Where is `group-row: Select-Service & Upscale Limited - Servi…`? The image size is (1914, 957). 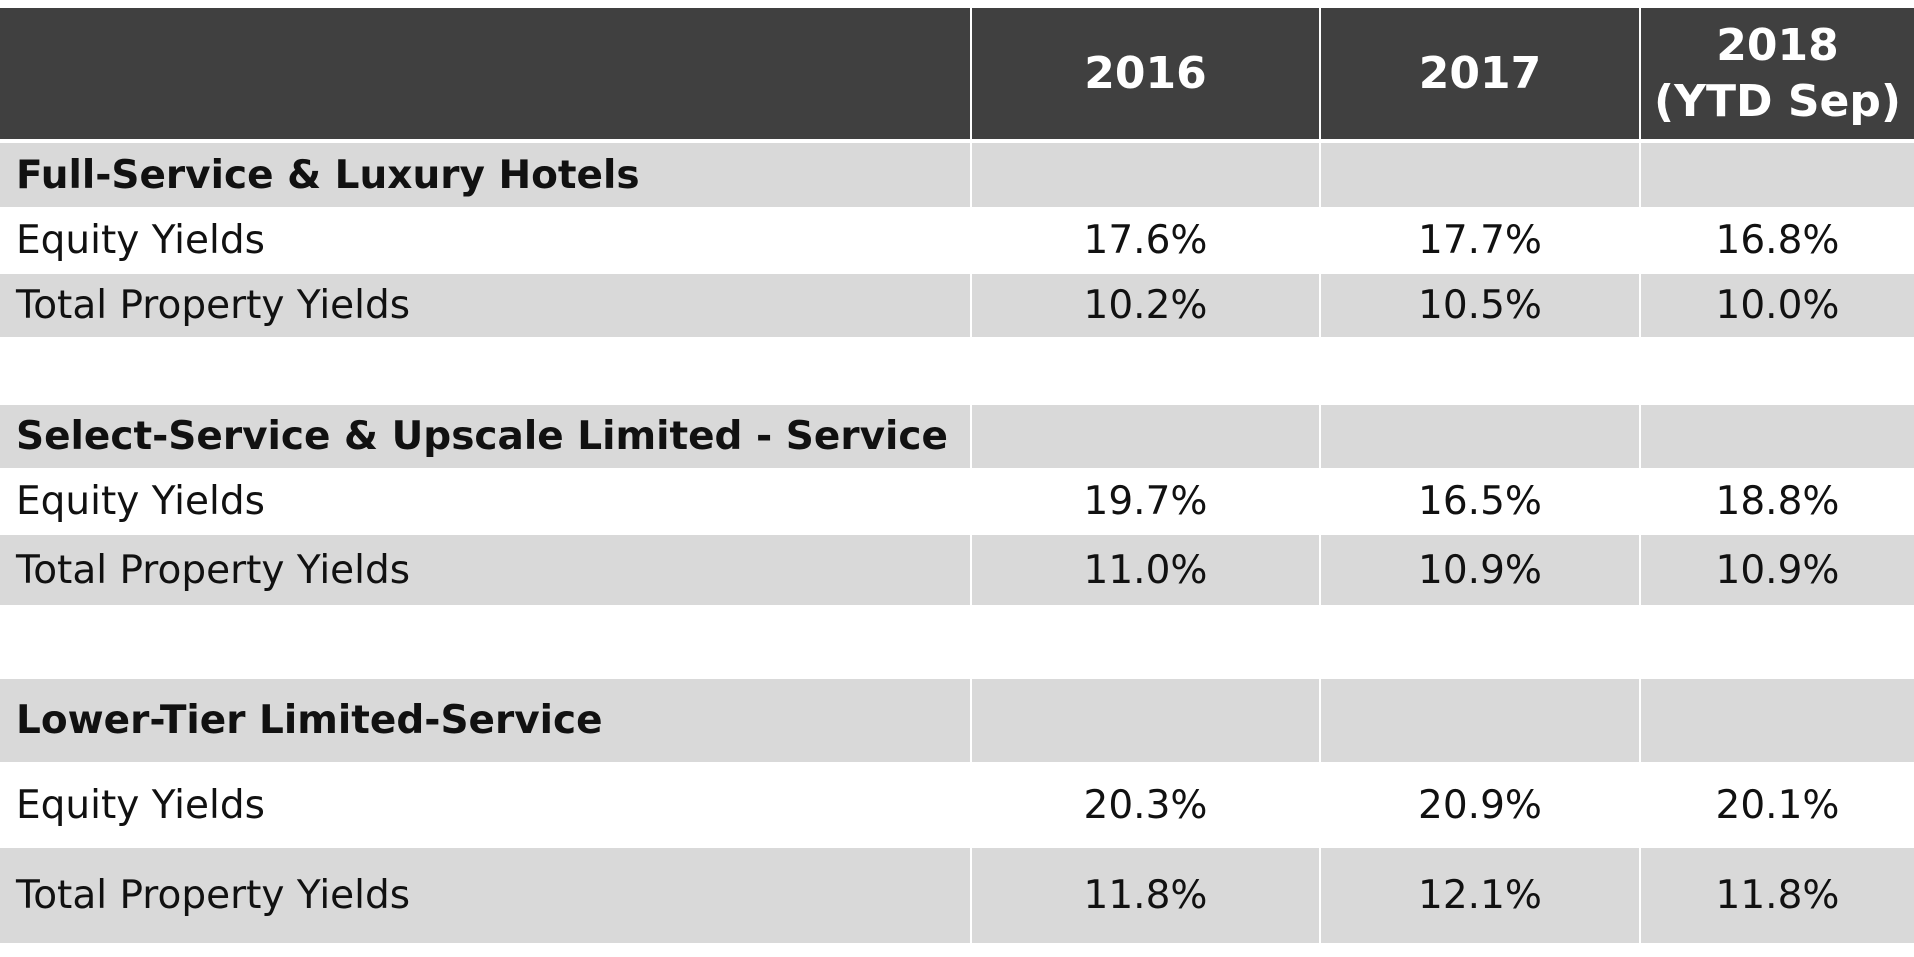
group-row: Select-Service & Upscale Limited - Servi… is located at coordinates (957, 436).